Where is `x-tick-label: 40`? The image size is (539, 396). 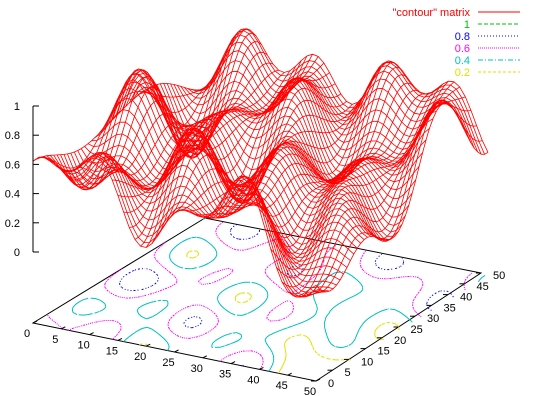
x-tick-label: 40 is located at coordinates (253, 380).